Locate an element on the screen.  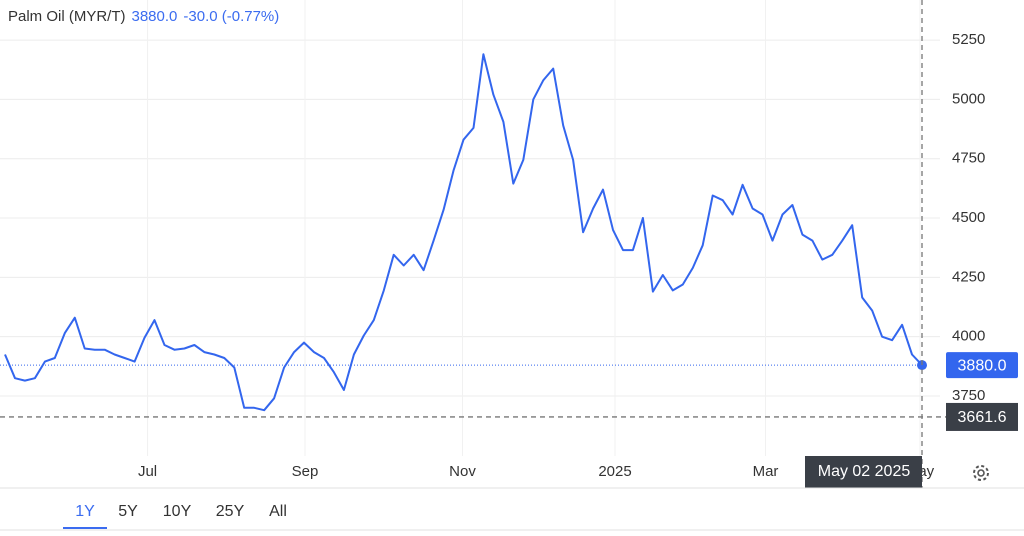
last-price-tag-label: 3880.0 is located at coordinates (982, 365).